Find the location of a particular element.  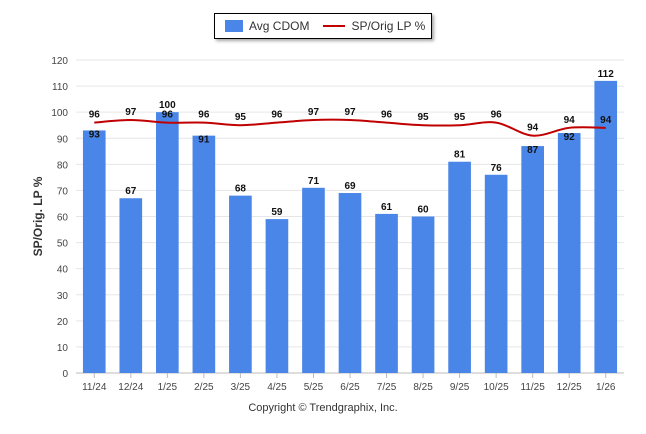

y-tick-label: 20 is located at coordinates (63, 322).